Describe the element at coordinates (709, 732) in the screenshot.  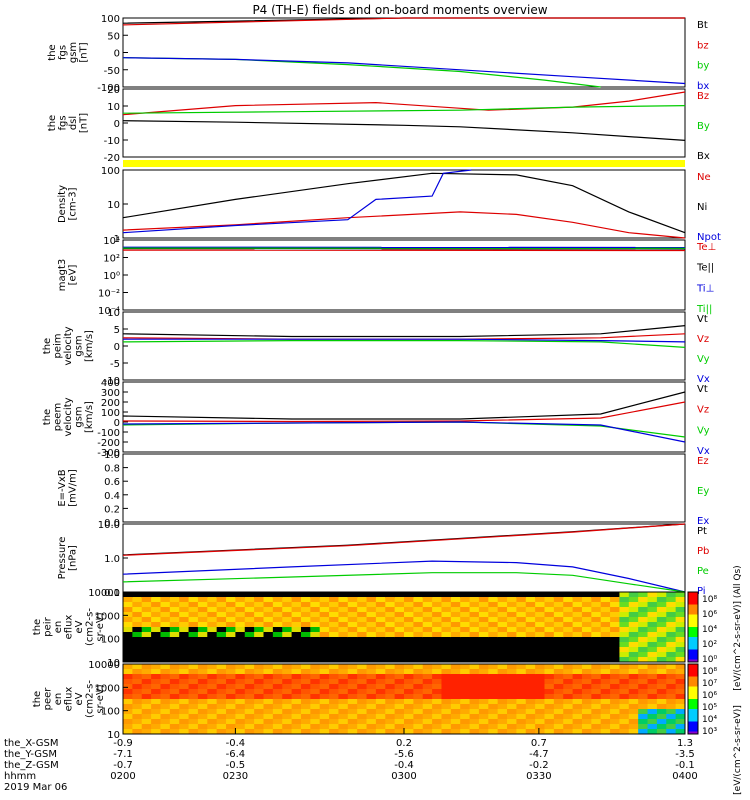
I see `colorbar-label: 10³` at that location.